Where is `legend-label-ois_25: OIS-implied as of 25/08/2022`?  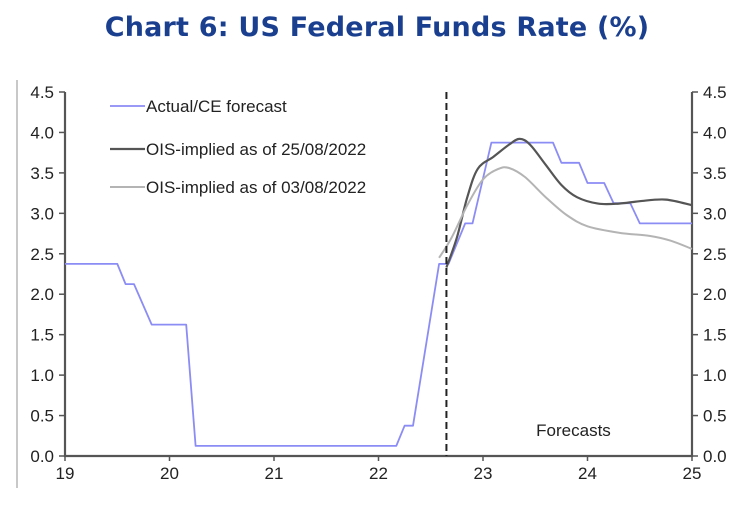
legend-label-ois_25: OIS-implied as of 25/08/2022 is located at coordinates (256, 149).